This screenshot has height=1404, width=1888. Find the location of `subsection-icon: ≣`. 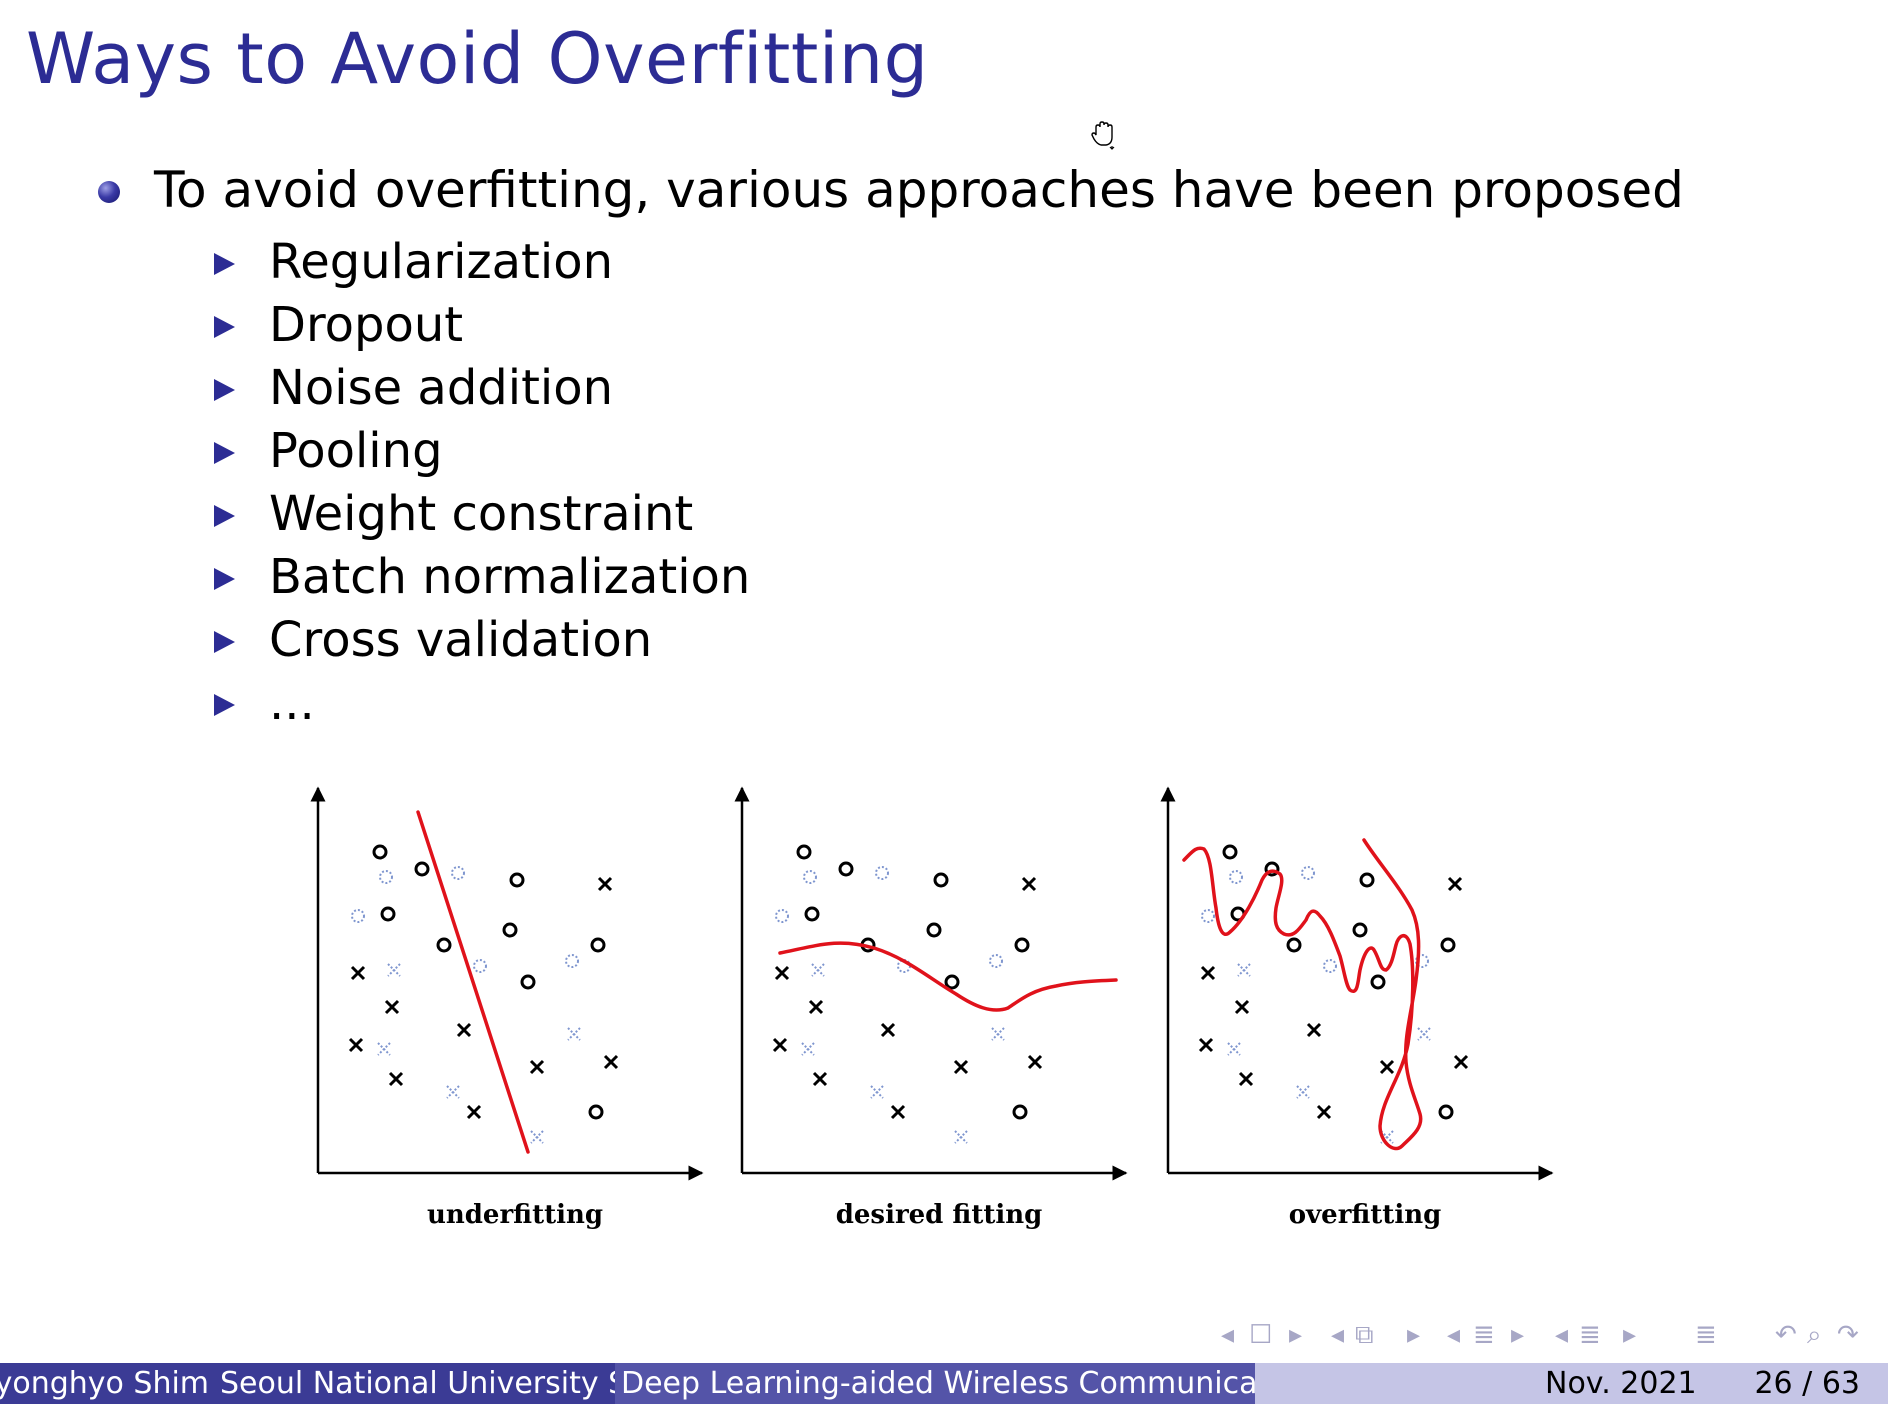

subsection-icon: ≣ is located at coordinates (1484, 1335).